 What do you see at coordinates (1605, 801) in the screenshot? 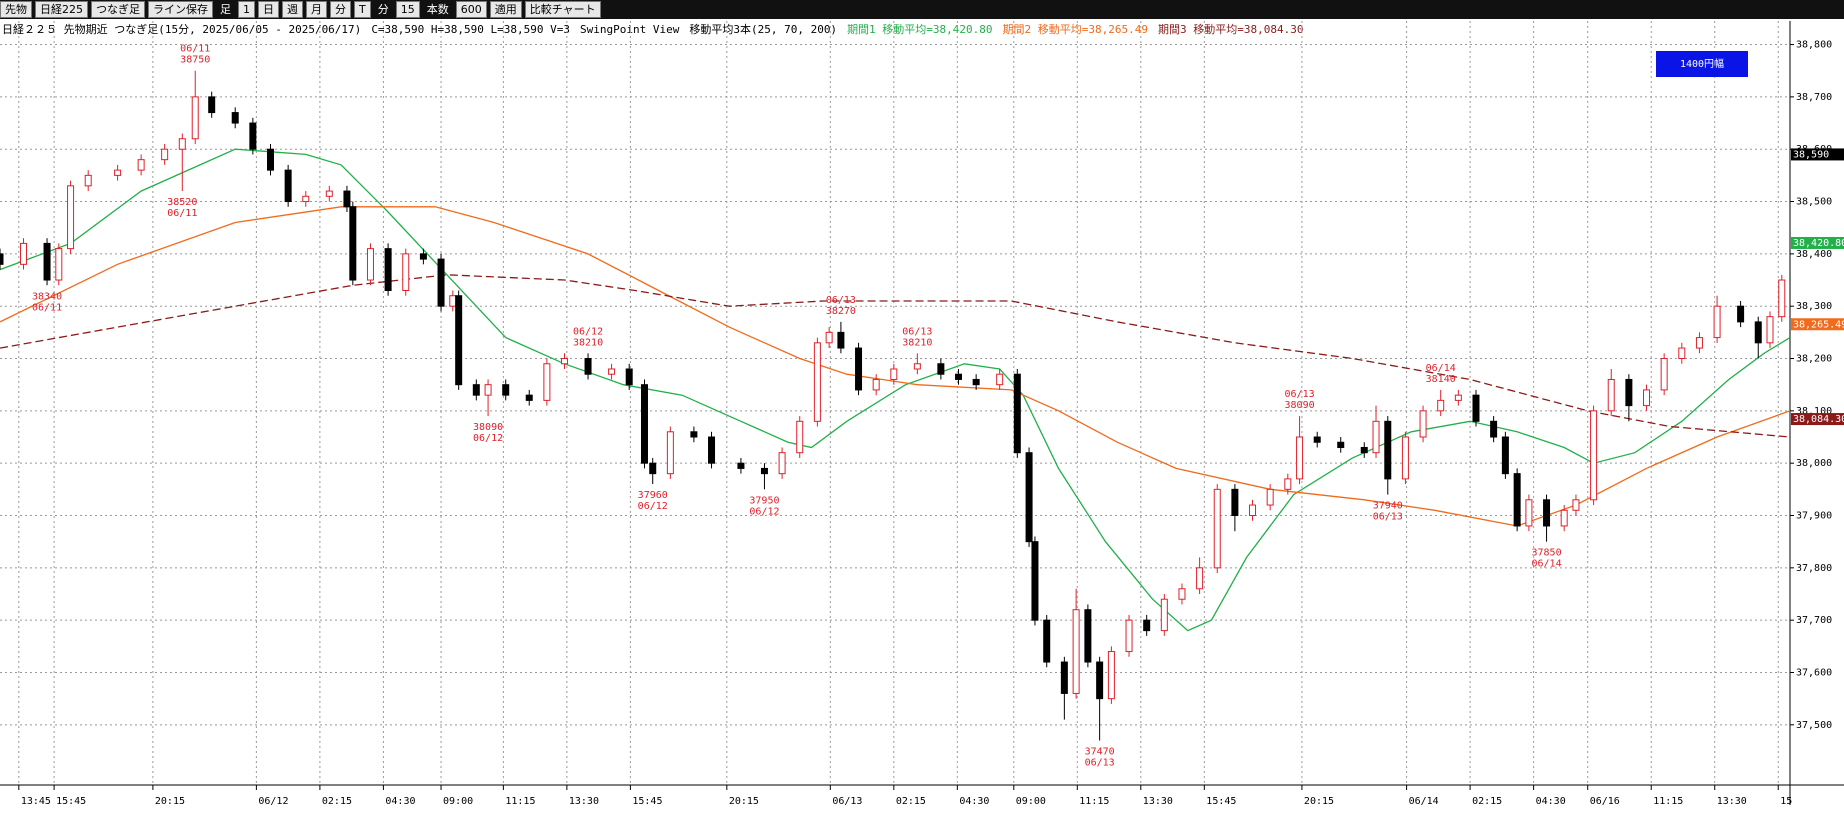
I see `x-tick-label: 06/16` at bounding box center [1605, 801].